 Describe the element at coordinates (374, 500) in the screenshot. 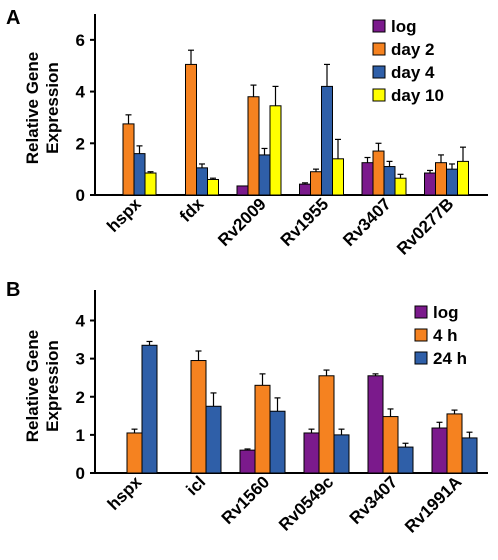

I see `b-category-label: Rv3407` at that location.